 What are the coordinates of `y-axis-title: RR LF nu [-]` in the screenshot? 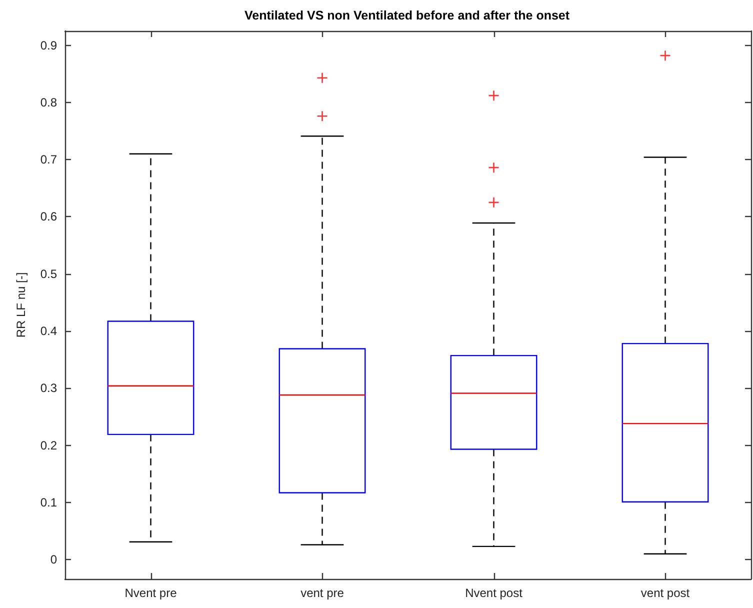 It's located at (21, 305).